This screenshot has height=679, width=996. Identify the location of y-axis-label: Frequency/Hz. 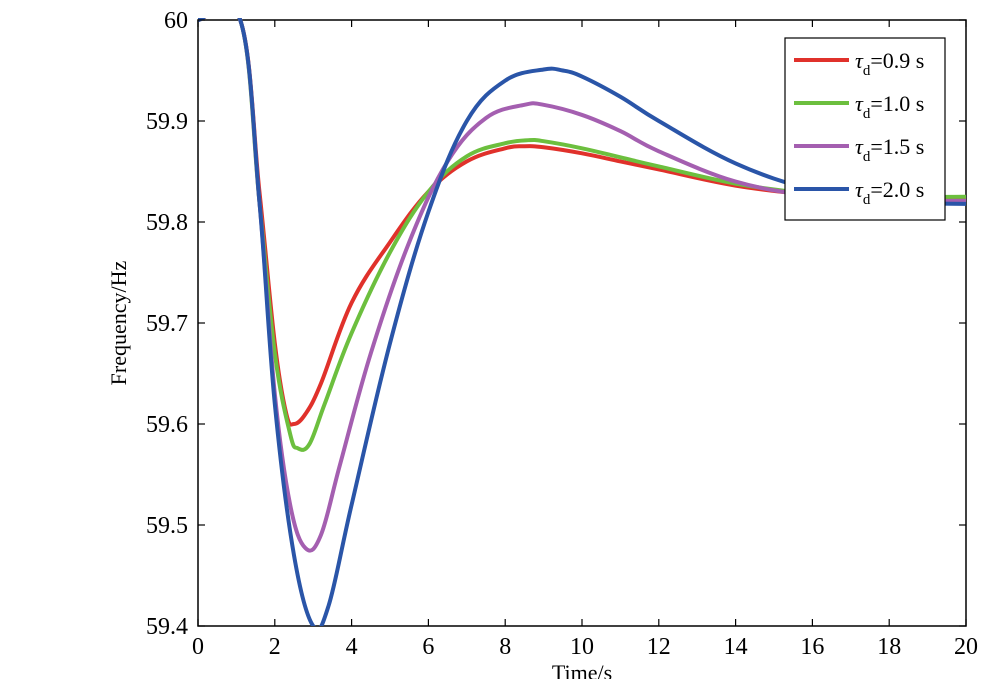
(118, 322).